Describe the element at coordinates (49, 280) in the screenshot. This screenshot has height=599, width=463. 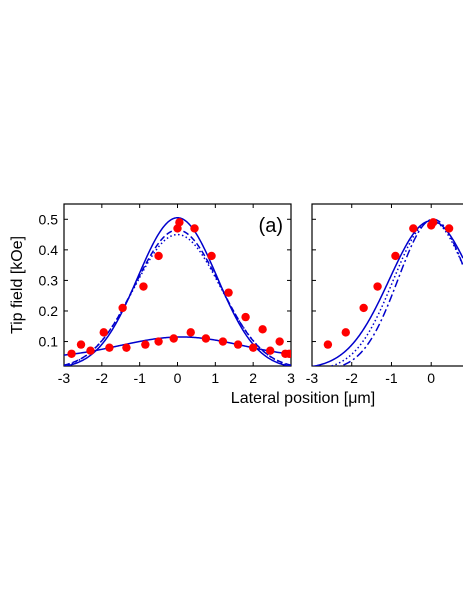
I see `y-tick-label: 0.3` at that location.